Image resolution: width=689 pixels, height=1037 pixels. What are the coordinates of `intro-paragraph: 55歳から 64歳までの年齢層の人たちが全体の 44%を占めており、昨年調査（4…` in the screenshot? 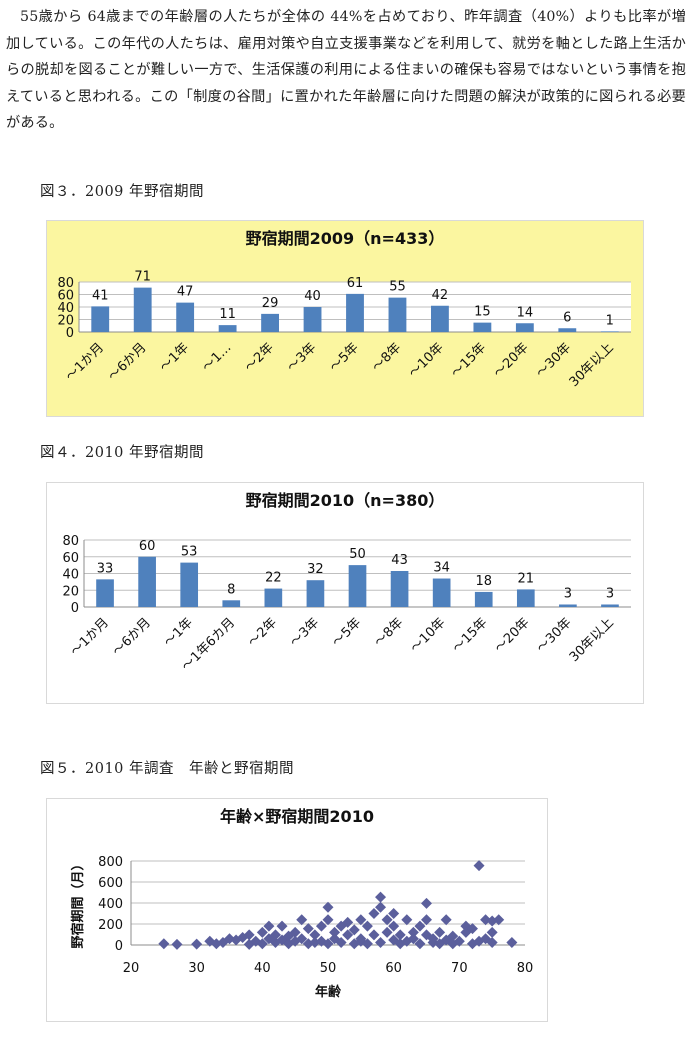 It's located at (346, 70).